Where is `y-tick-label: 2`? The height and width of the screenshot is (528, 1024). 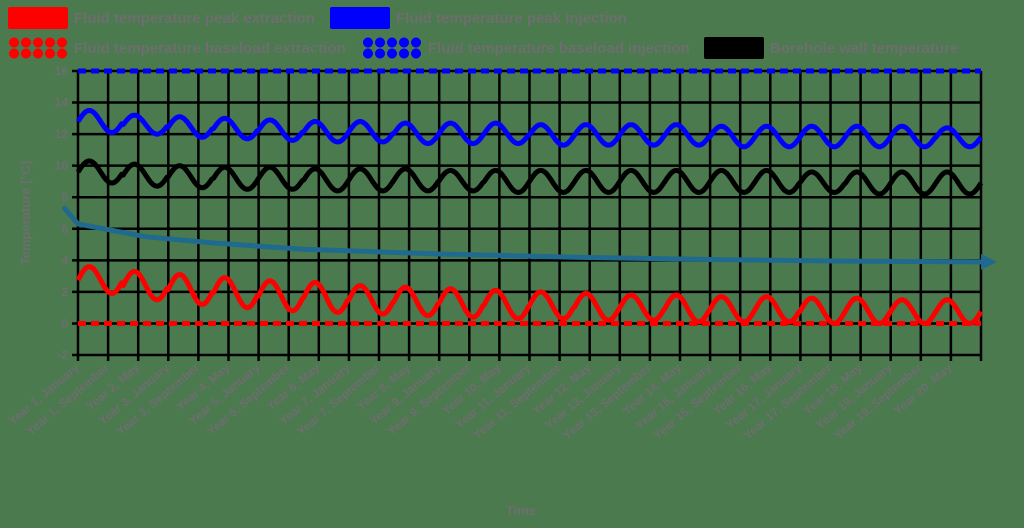
y-tick-label: 2 is located at coordinates (64, 292).